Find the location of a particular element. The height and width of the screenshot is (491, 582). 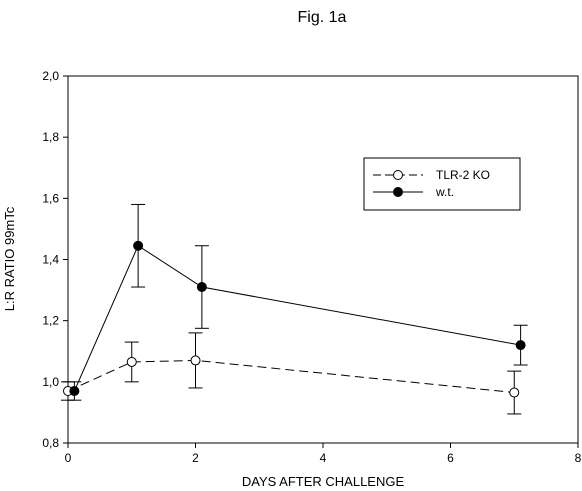

x-tick-label: 2 is located at coordinates (195, 458).